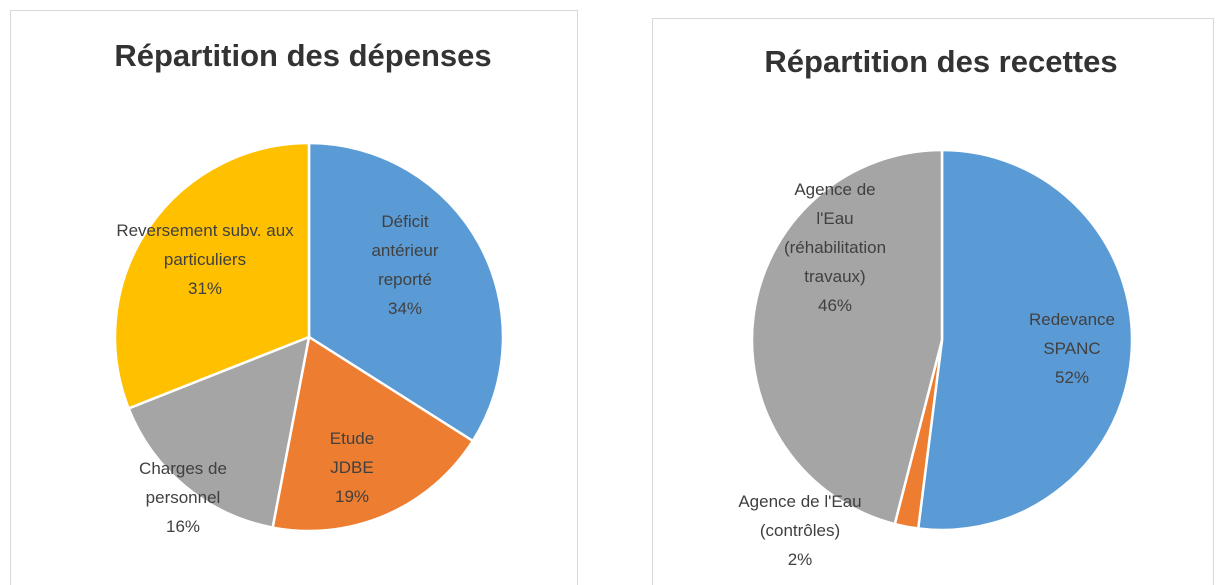 The width and height of the screenshot is (1223, 585). Describe the element at coordinates (835, 305) in the screenshot. I see `value-label: 46%` at that location.